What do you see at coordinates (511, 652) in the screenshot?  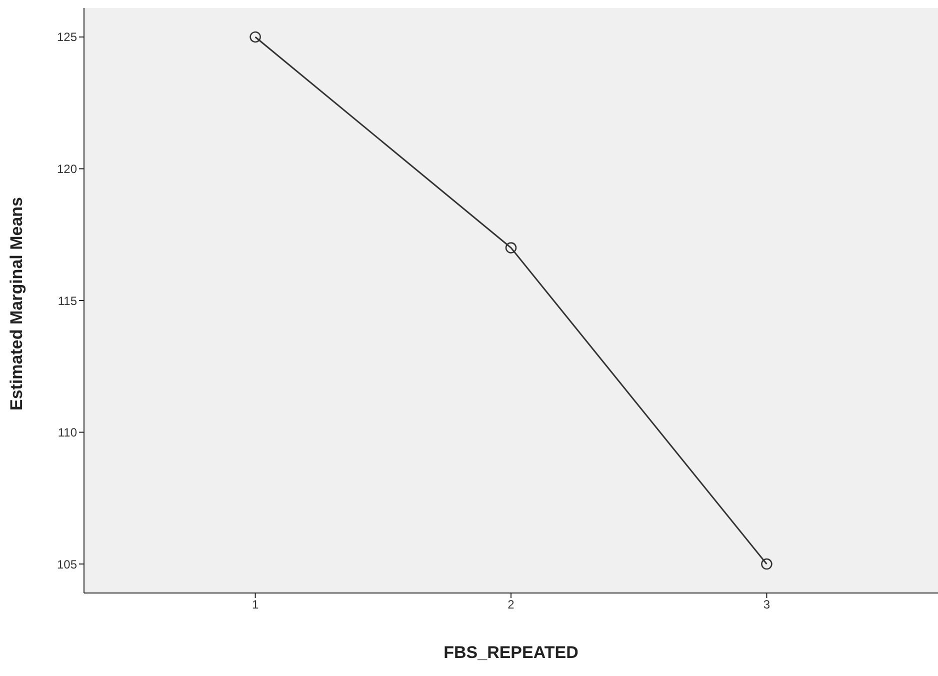 I see `x-axis-title: FBS_REPEATED` at bounding box center [511, 652].